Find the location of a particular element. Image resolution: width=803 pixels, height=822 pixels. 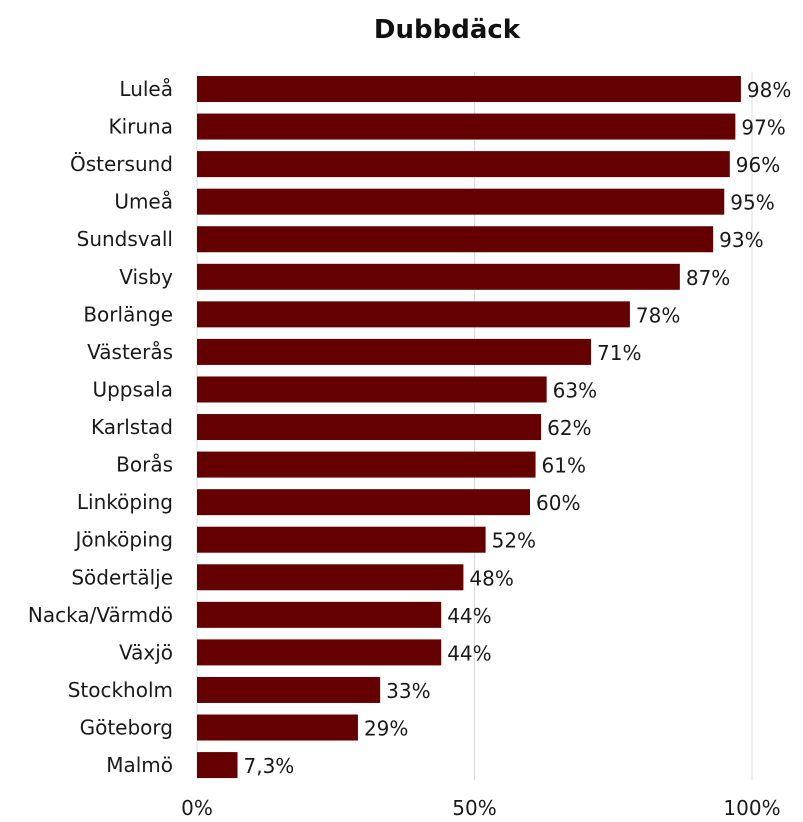

value-label: 98% is located at coordinates (769, 90).